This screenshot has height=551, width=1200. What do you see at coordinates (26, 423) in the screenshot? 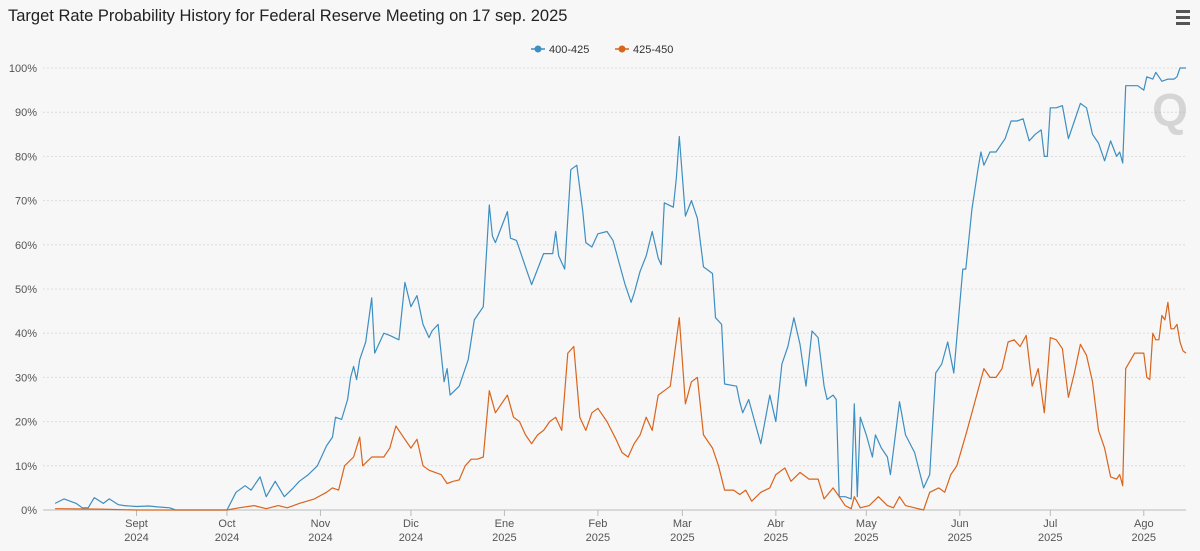
I see `y-tick-label: 20%` at bounding box center [26, 423].